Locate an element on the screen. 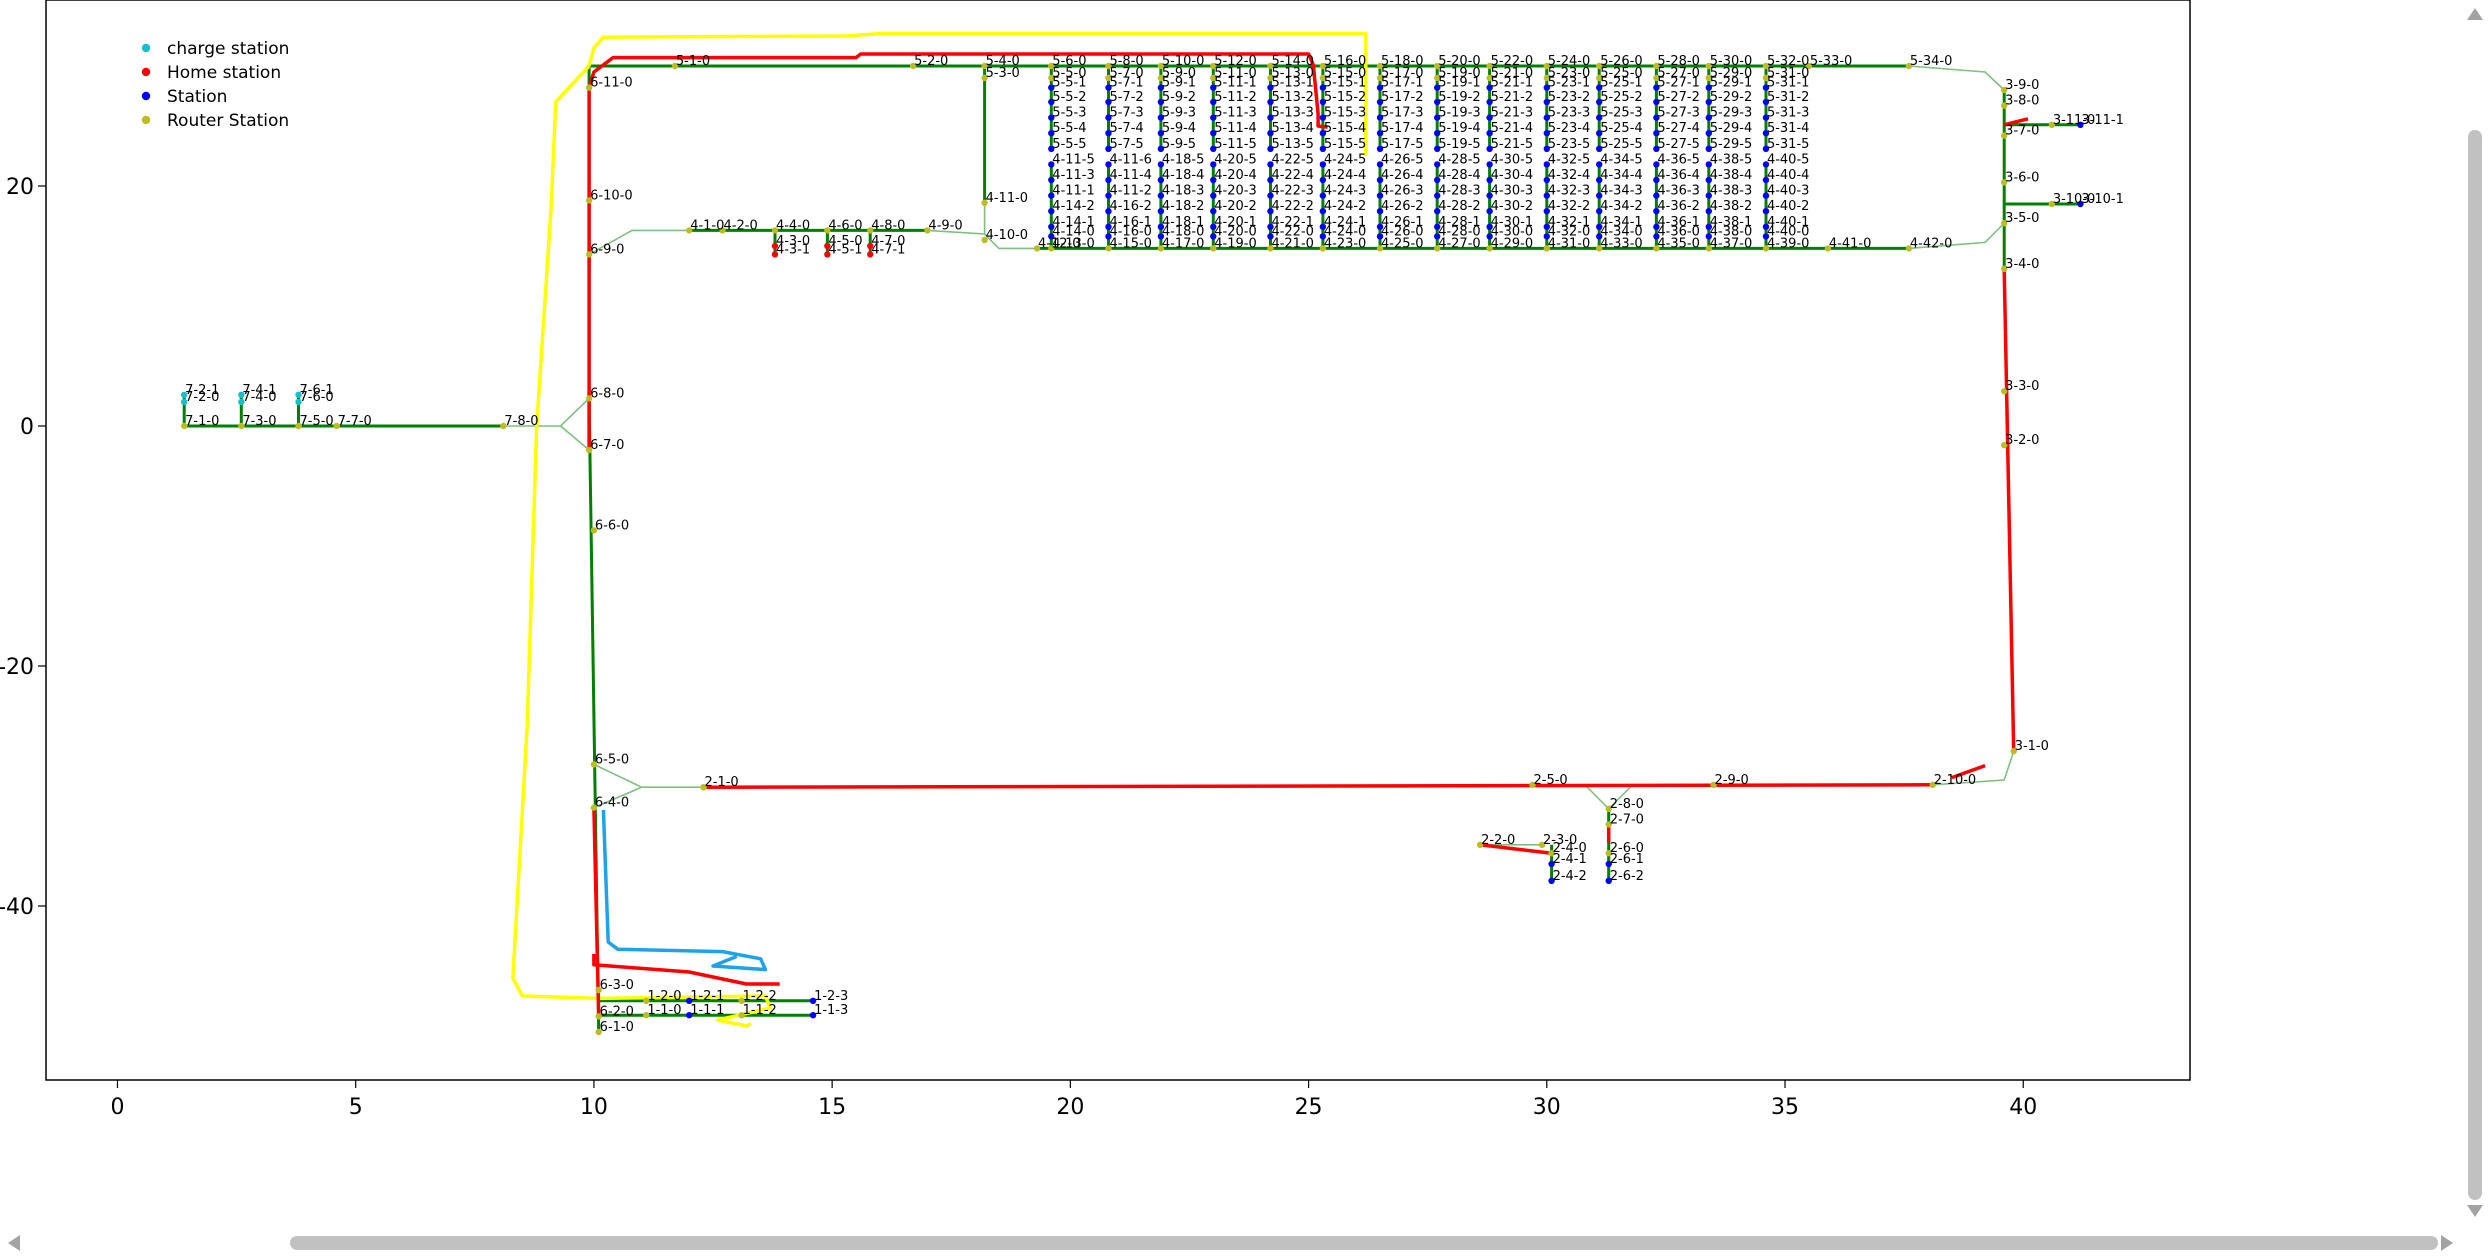 The height and width of the screenshot is (1257, 2489). vertical-scrollbar is located at coordinates (2475, 612).